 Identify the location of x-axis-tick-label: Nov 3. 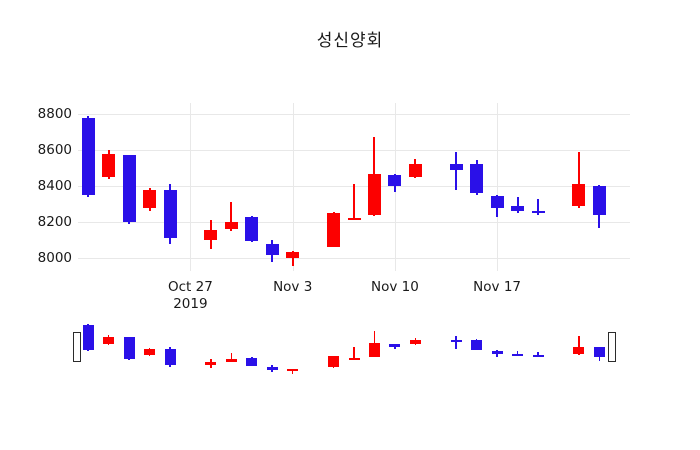
(293, 287).